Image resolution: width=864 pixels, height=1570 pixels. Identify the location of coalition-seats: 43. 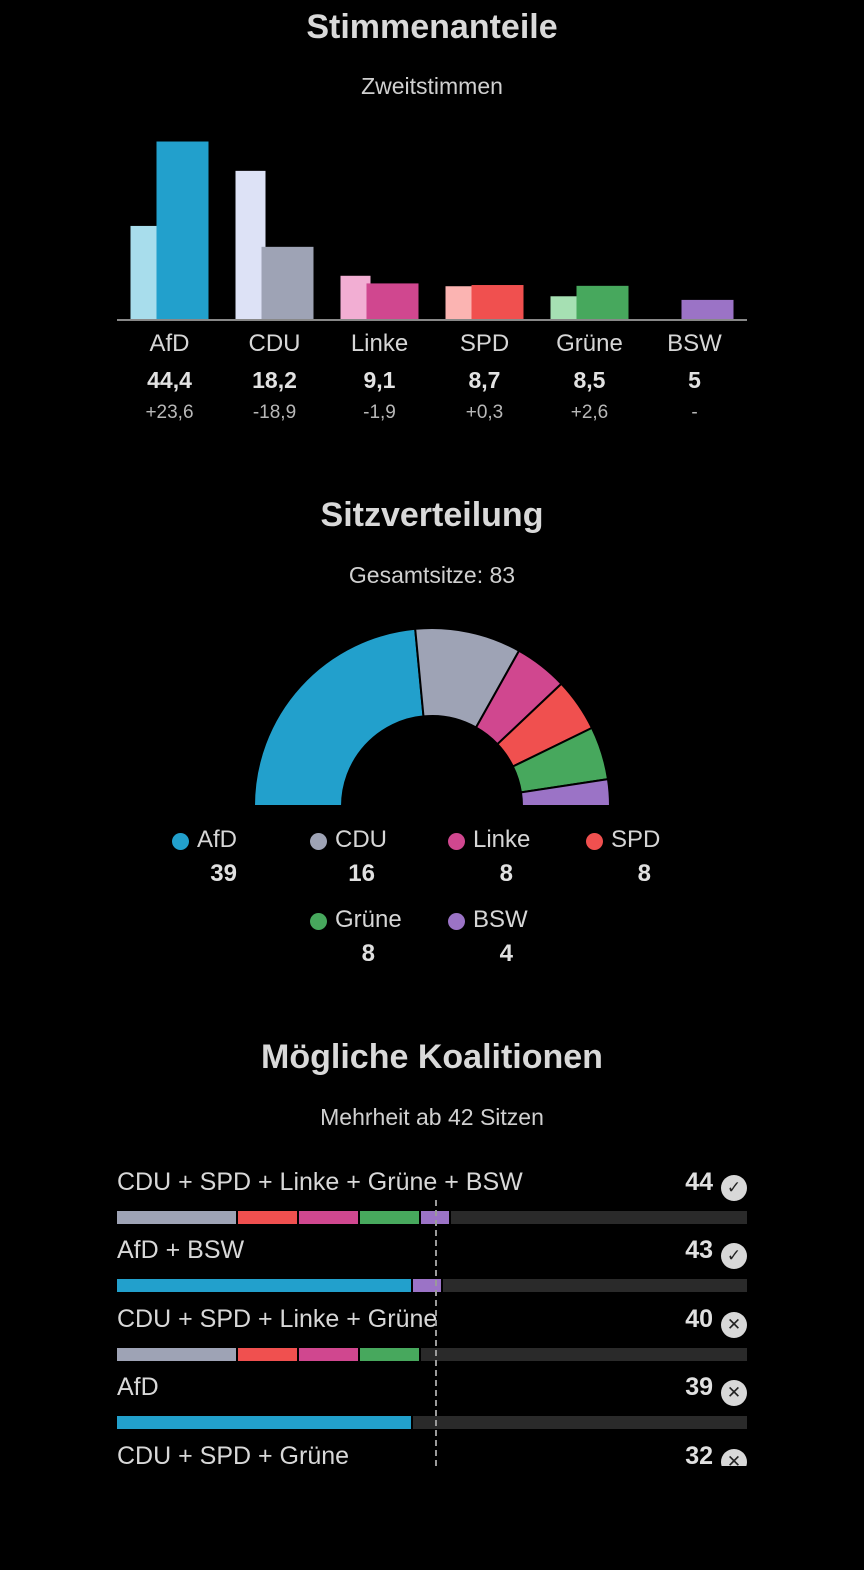
(699, 1250).